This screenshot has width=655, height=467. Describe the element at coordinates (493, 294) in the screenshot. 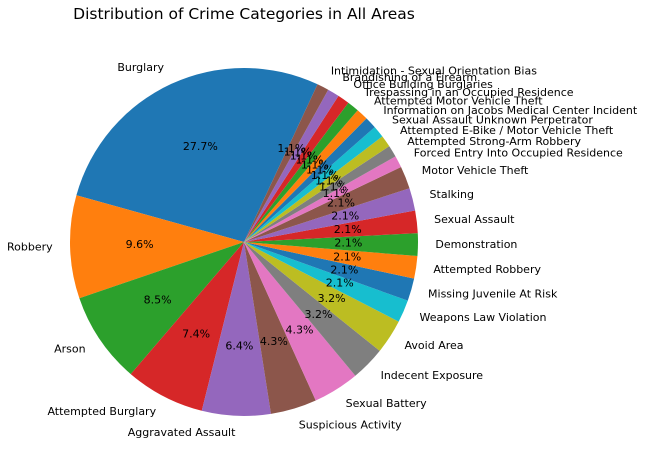

I see `slice-label: Missing Juvenile At Risk` at that location.